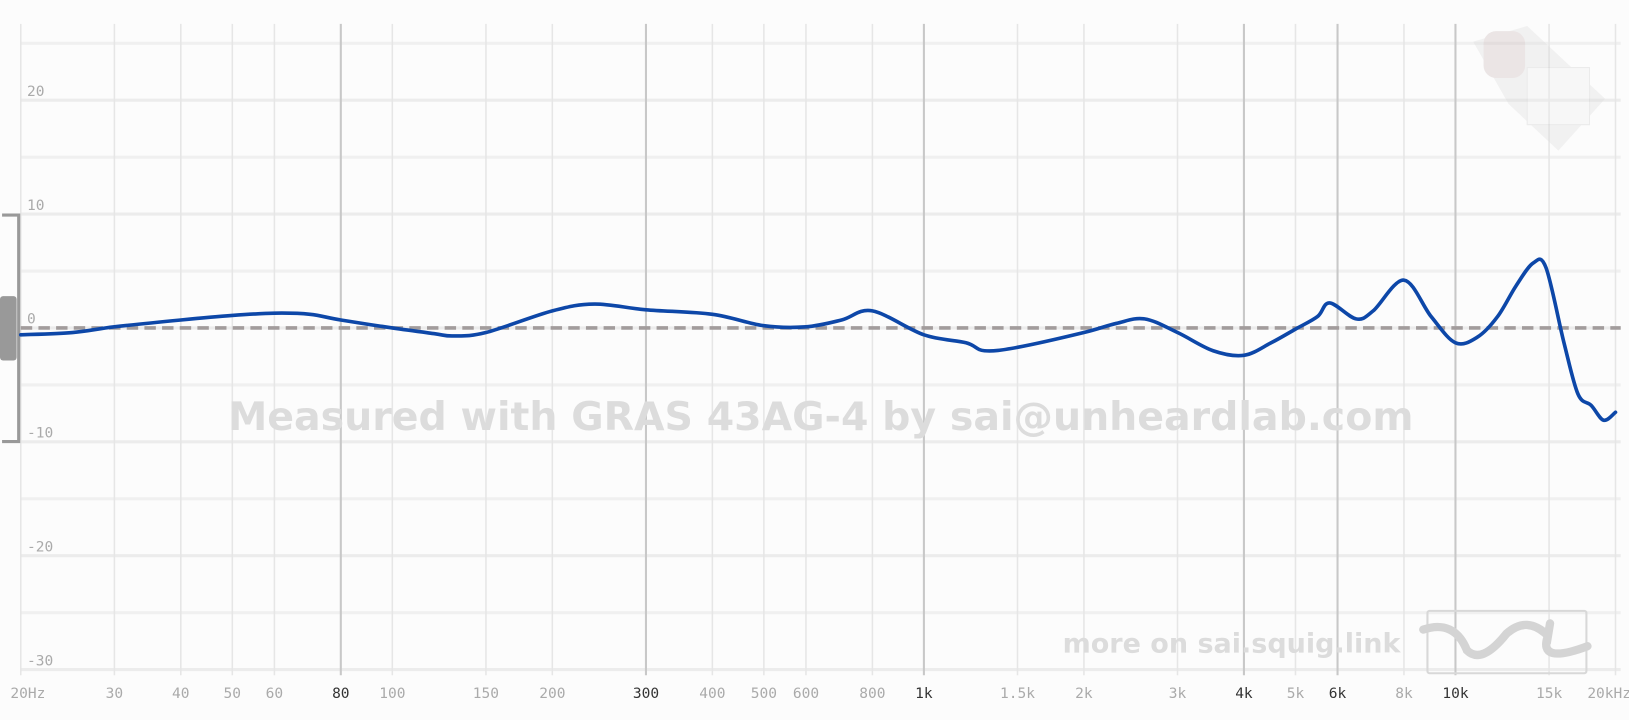 Image resolution: width=1629 pixels, height=720 pixels. I want to click on x-tick-label: 1.5k, so click(1017, 694).